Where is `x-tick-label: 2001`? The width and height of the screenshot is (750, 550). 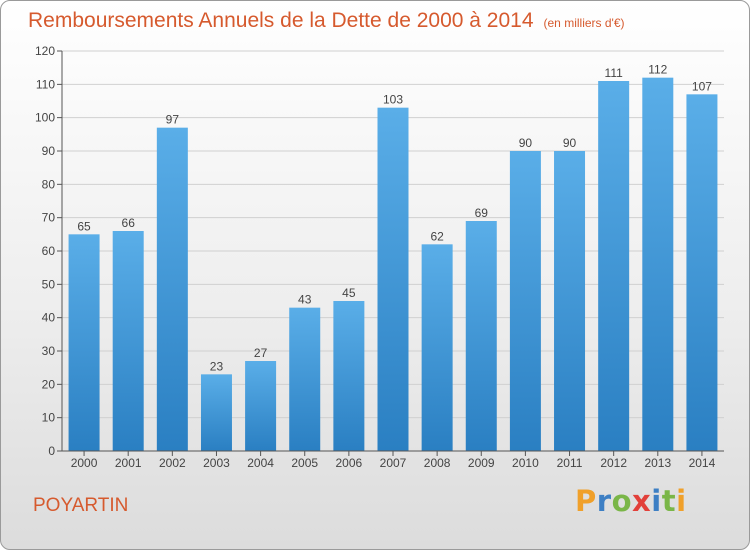 x-tick-label: 2001 is located at coordinates (128, 463).